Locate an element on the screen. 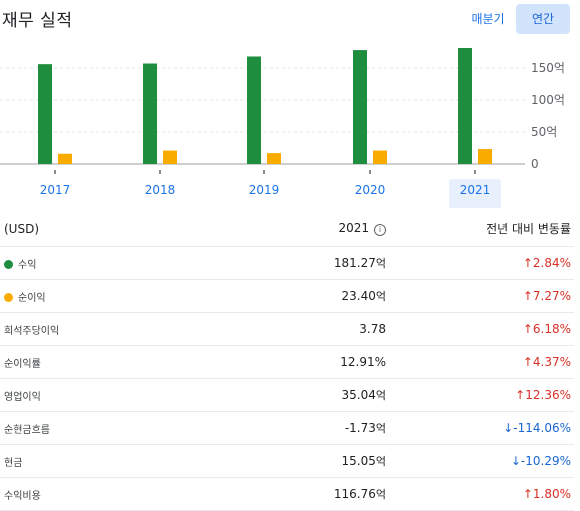  quarterly-toggle-button: 매분기 is located at coordinates (488, 19).